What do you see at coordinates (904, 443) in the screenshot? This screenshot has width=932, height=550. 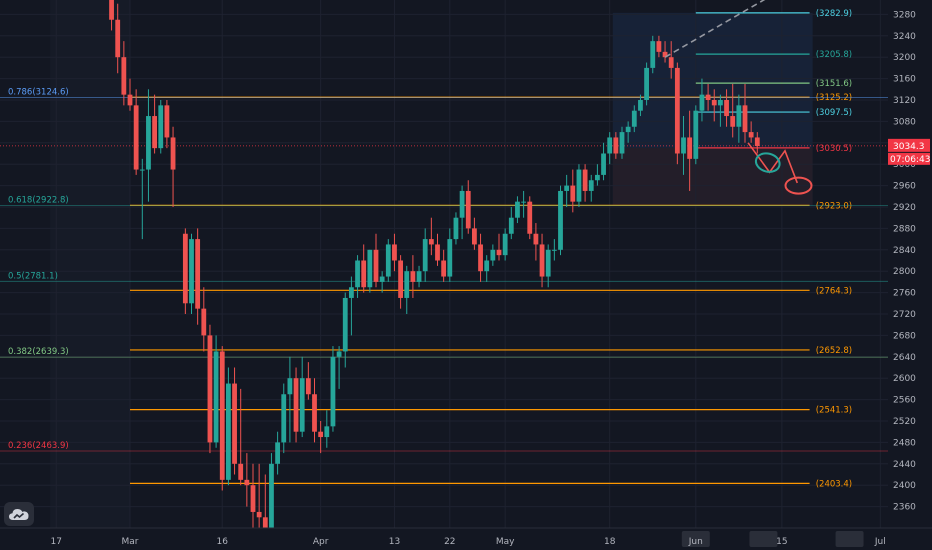 I see `price-tick-label: 2480` at bounding box center [904, 443].